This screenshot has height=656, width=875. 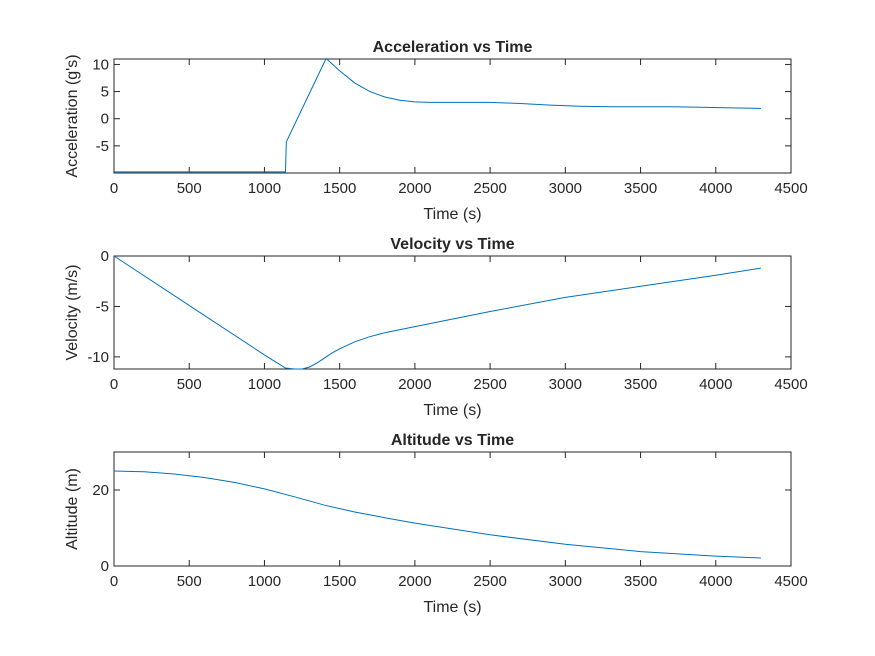 What do you see at coordinates (339, 384) in the screenshot?
I see `velocity-xtick-label: 1500` at bounding box center [339, 384].